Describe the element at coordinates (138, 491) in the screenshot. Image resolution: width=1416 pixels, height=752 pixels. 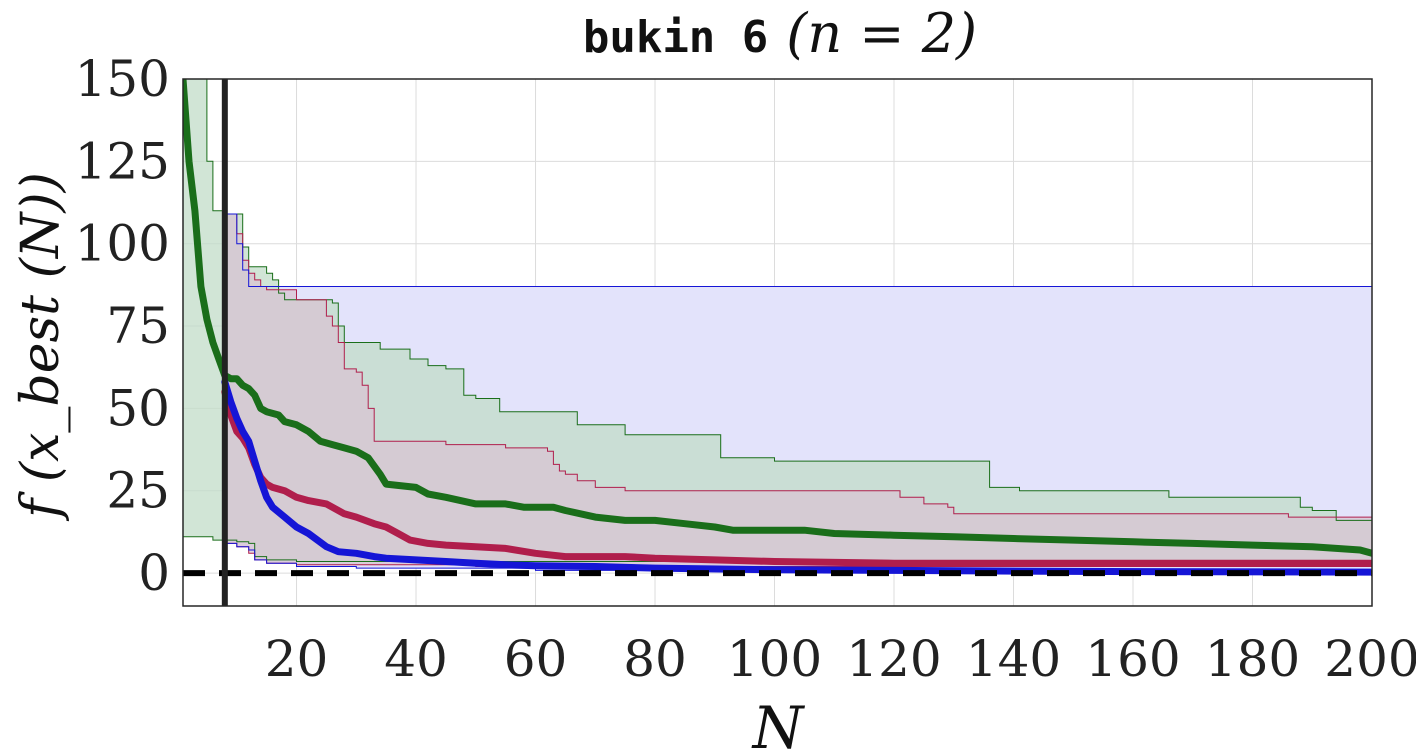
I see `y-tick-label: 25` at that location.